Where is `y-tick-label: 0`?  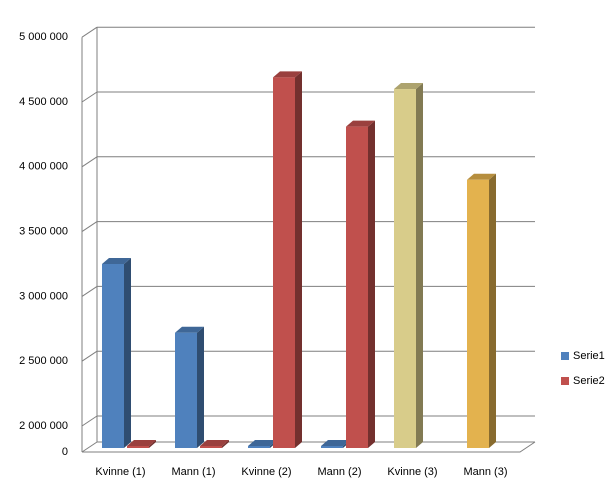
y-tick-label: 0 is located at coordinates (65, 452).